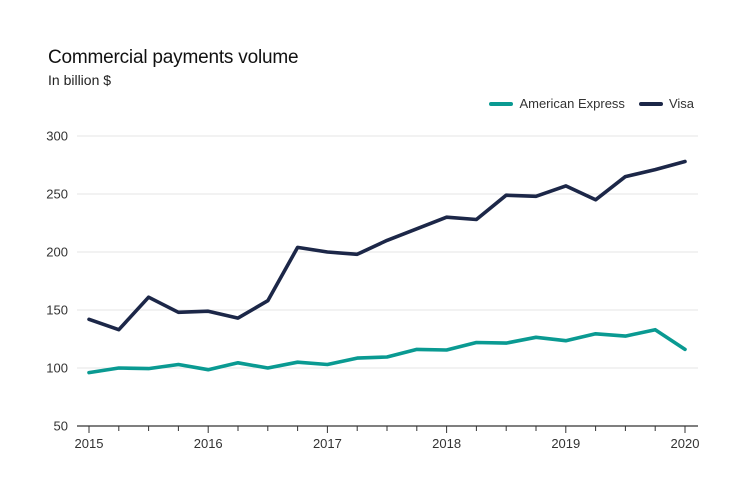 Image resolution: width=751 pixels, height=500 pixels. Describe the element at coordinates (57, 368) in the screenshot. I see `y-tick-label-100: 100` at that location.